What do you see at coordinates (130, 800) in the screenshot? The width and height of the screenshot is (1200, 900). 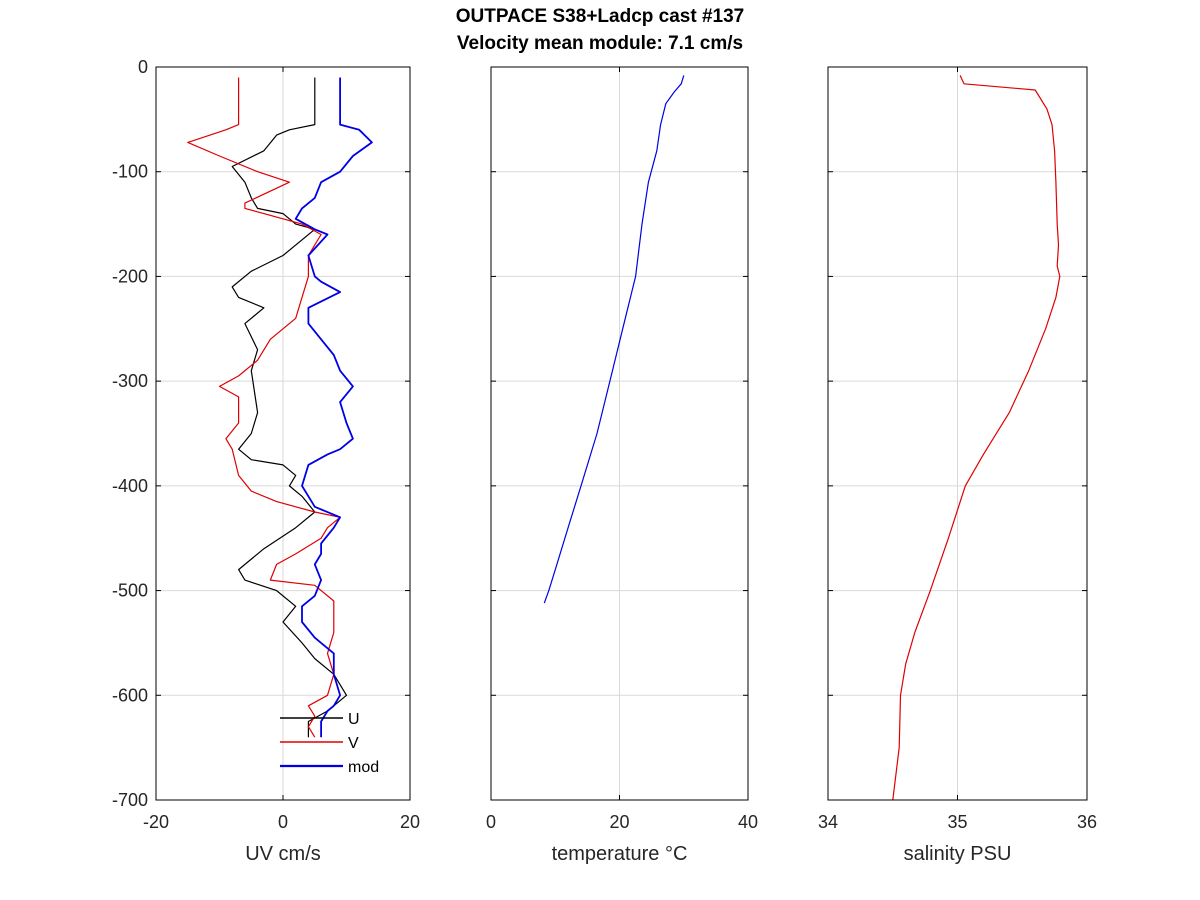 I see `y-tick-label: -700` at bounding box center [130, 800].